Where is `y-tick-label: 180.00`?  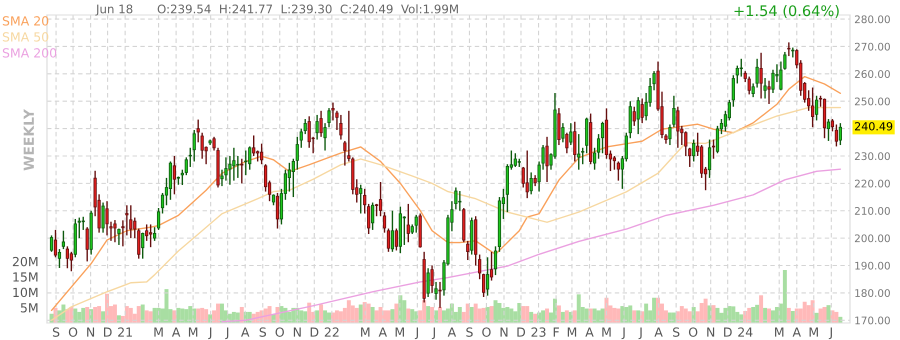
y-tick-label: 180.00 is located at coordinates (872, 293).